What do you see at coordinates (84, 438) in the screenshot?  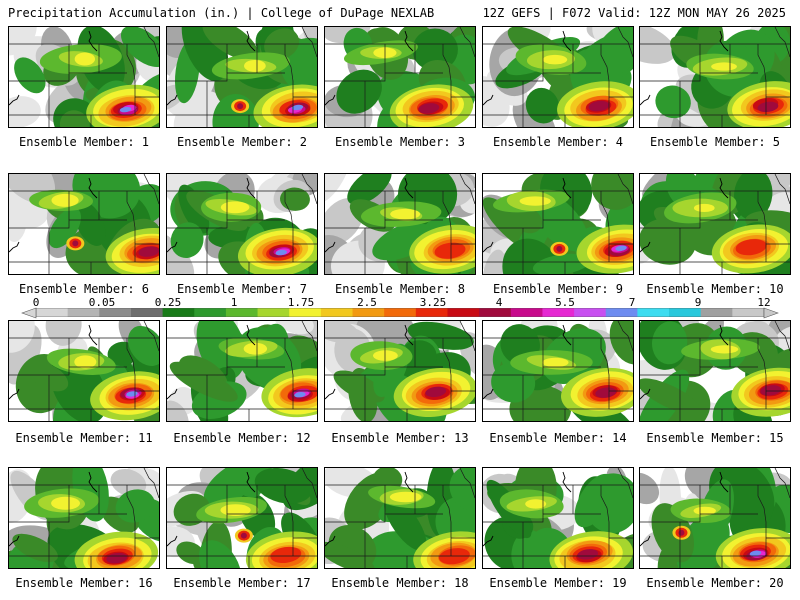 I see `ensemble-member-label: Ensemble Member: 11` at bounding box center [84, 438].